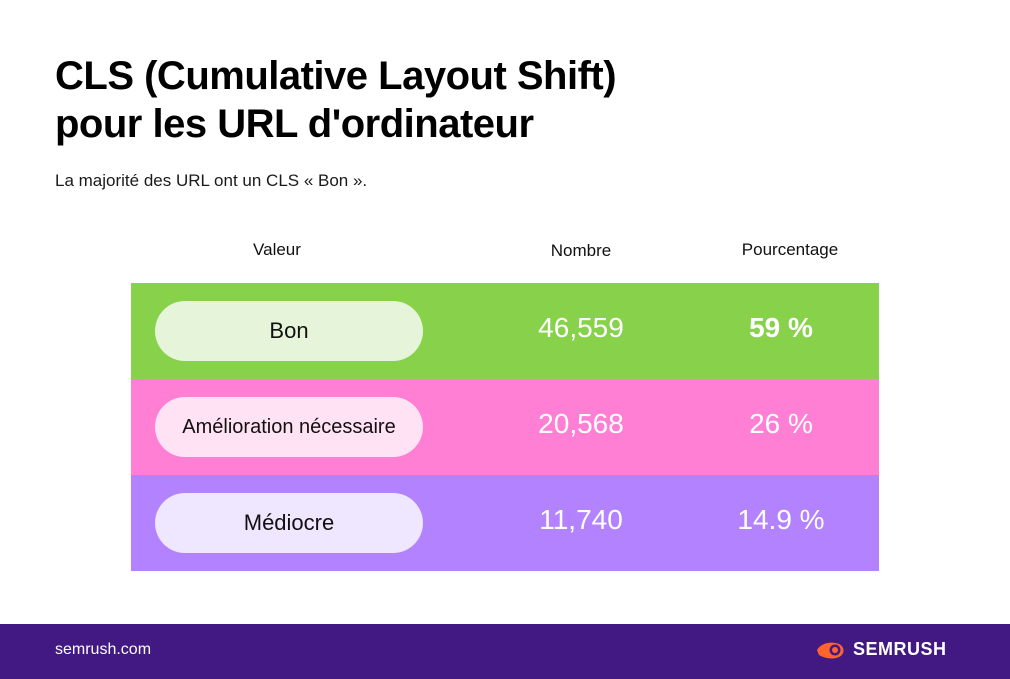 The width and height of the screenshot is (1010, 679). What do you see at coordinates (289, 427) in the screenshot?
I see `value-pill: Amélioration nécessaire` at bounding box center [289, 427].